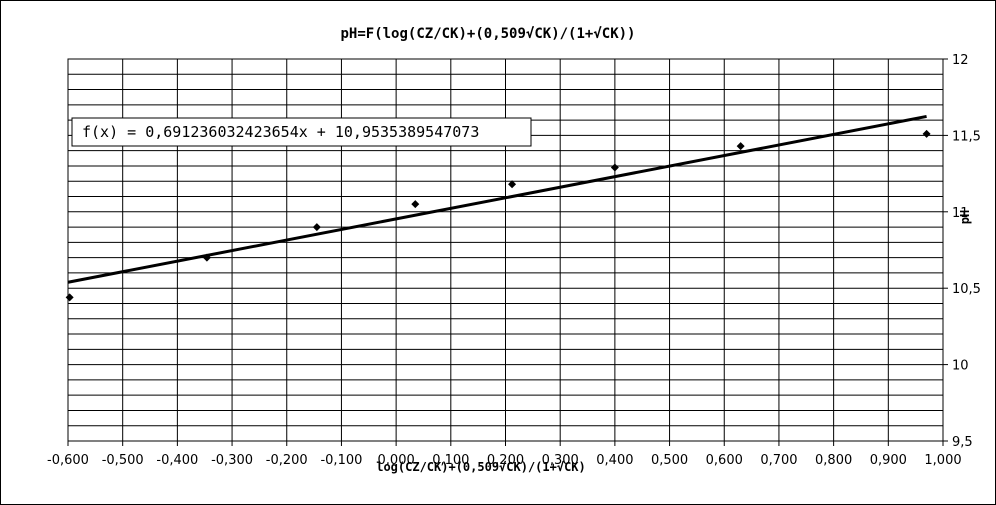 Image resolution: width=996 pixels, height=505 pixels. Describe the element at coordinates (487, 34) in the screenshot. I see `chart-title: pH=F(log(CZ/CK)+(0,509√CK)/(1+√CK))` at that location.